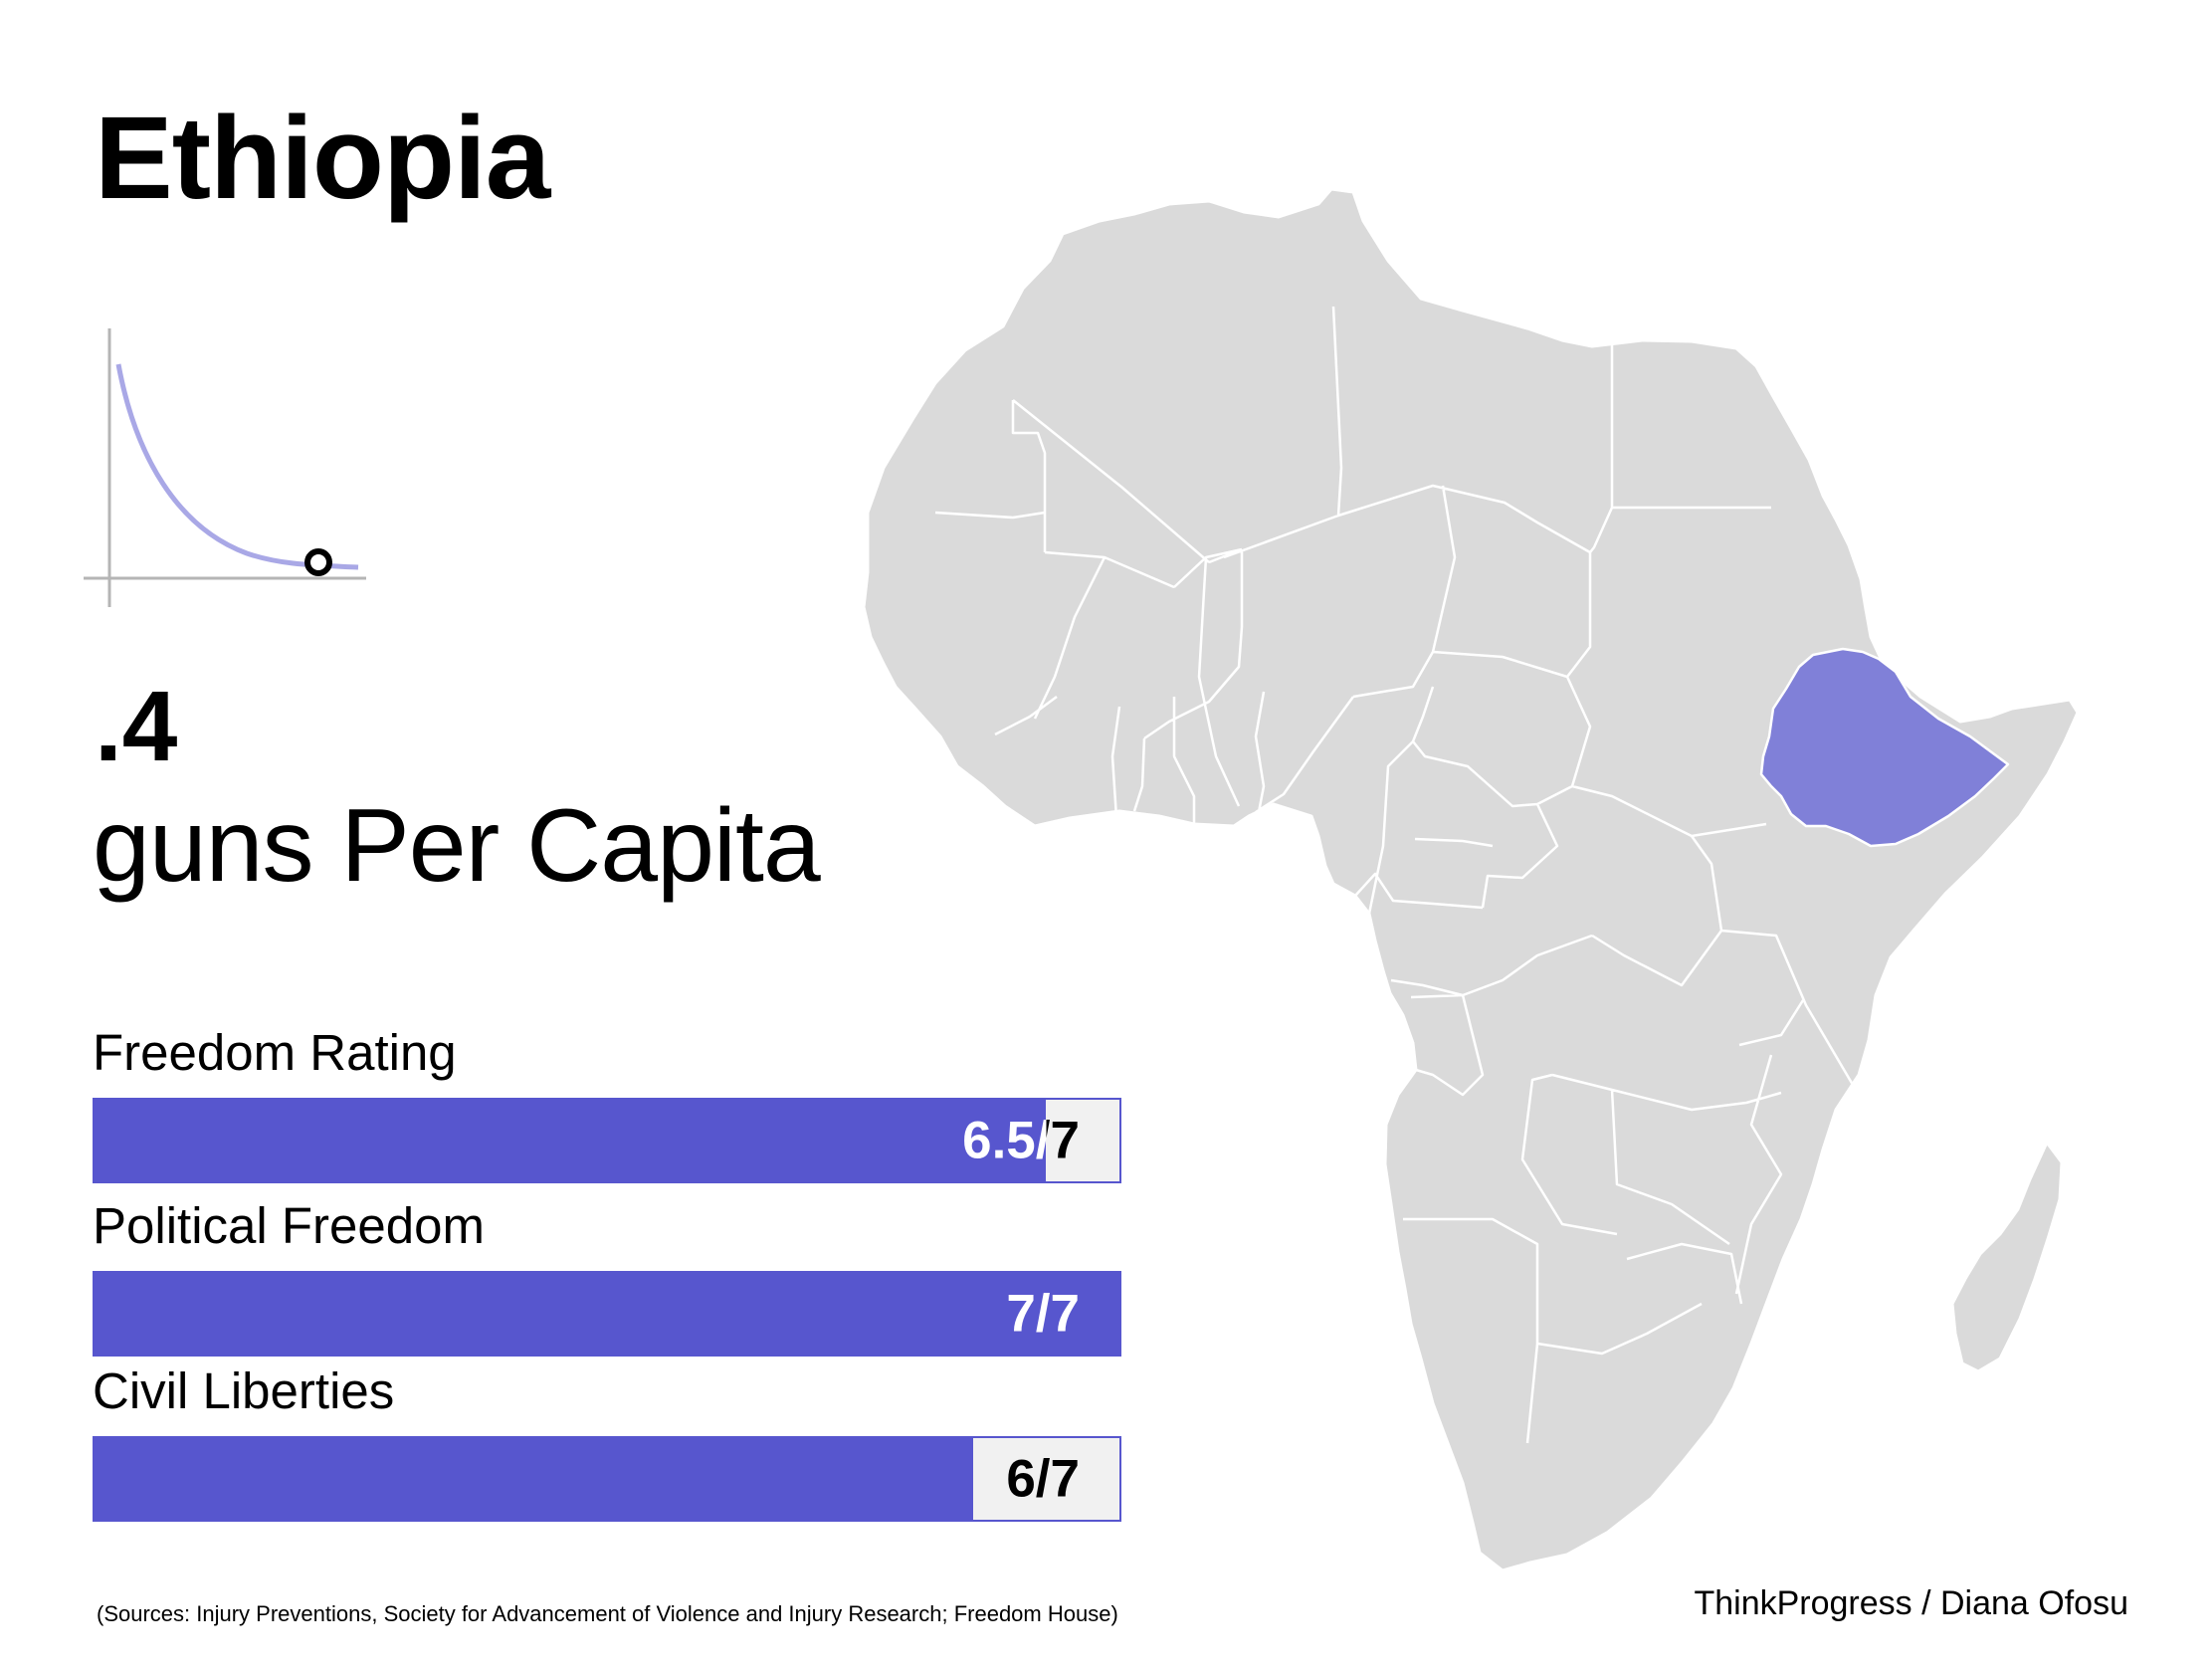 The height and width of the screenshot is (1673, 2212). I want to click on madagascar-island, so click(2007, 1257).